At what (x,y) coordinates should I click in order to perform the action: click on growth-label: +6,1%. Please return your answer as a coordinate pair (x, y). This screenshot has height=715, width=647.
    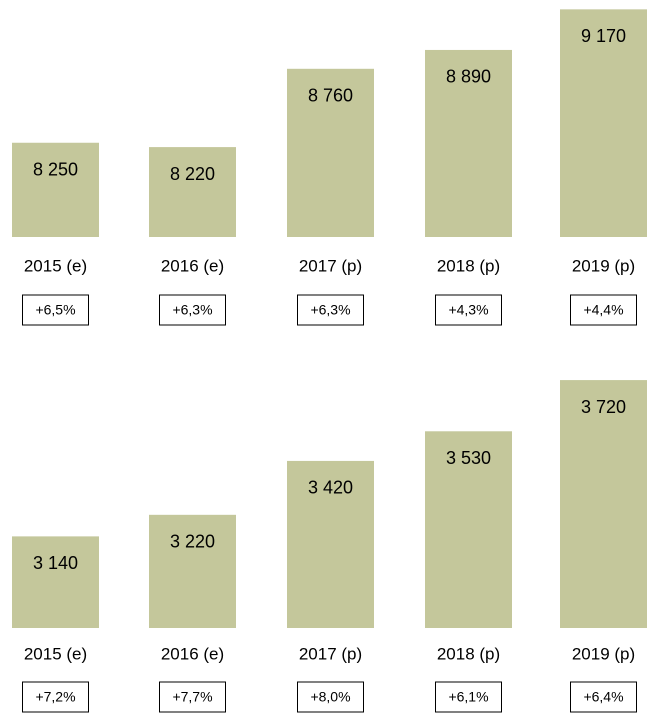
    Looking at the image, I should click on (468, 697).